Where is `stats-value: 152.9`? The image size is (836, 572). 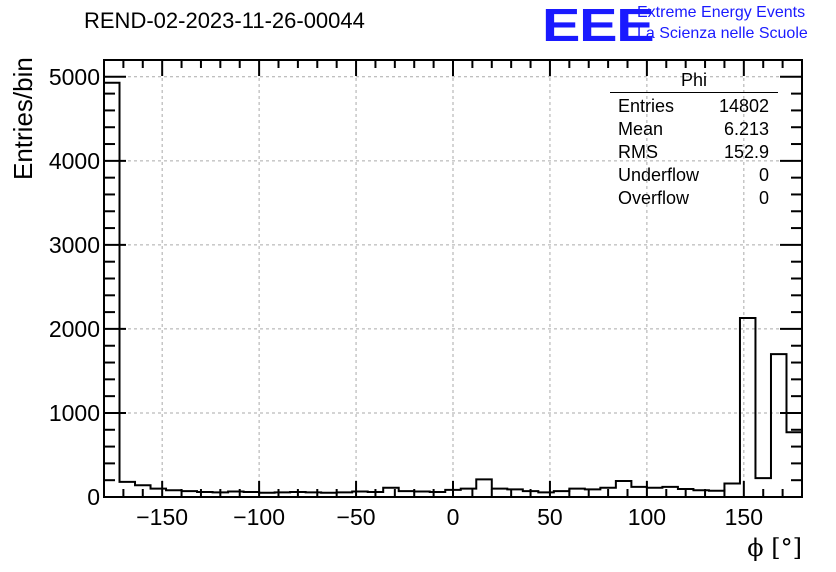 stats-value: 152.9 is located at coordinates (746, 152).